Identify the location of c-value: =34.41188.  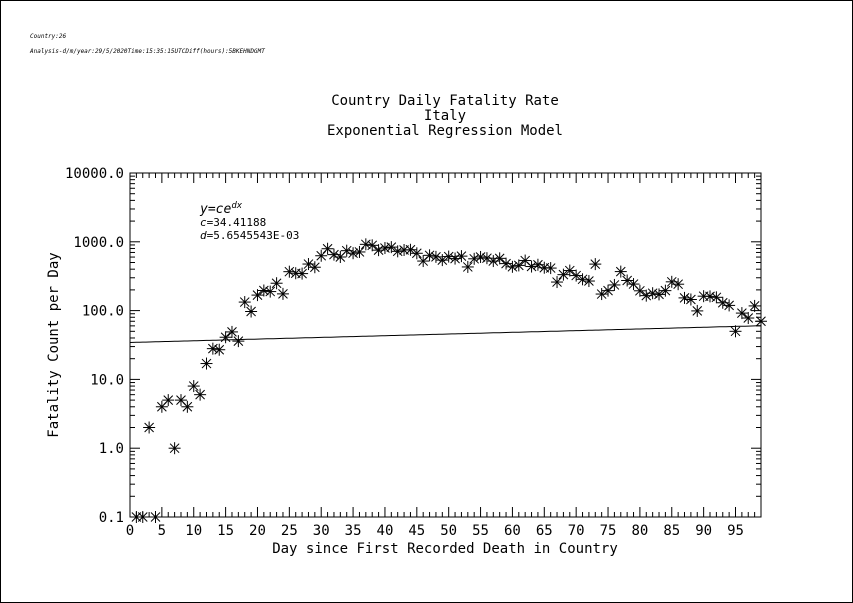
(237, 222).